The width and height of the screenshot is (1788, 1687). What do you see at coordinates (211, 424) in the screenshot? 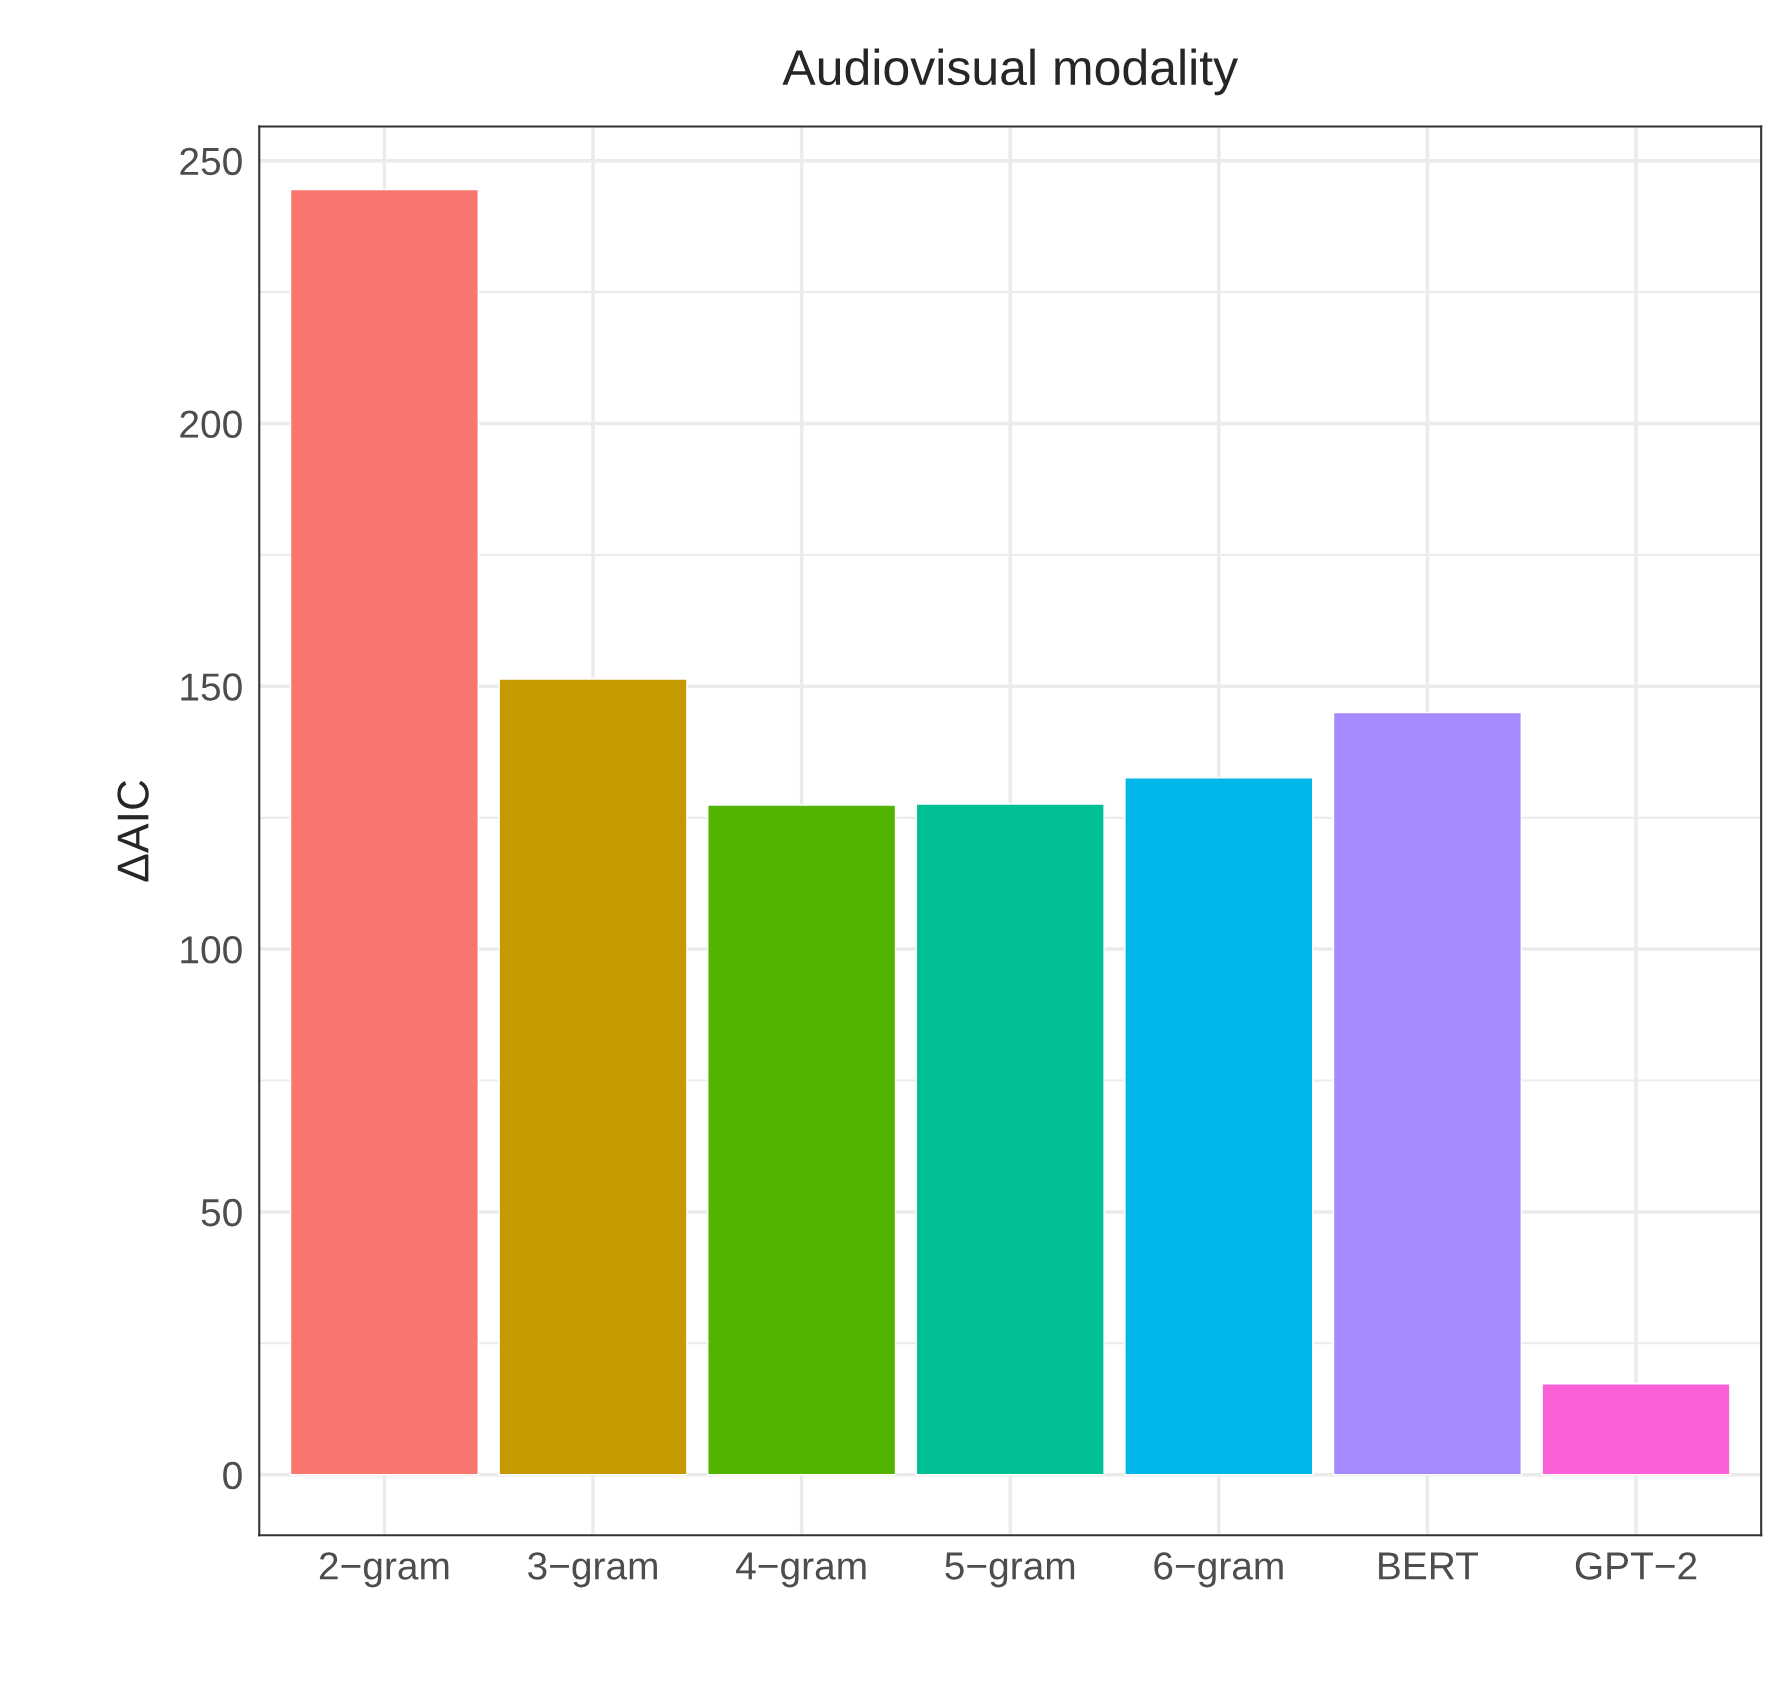
I see `y-tick-label: 200` at bounding box center [211, 424].